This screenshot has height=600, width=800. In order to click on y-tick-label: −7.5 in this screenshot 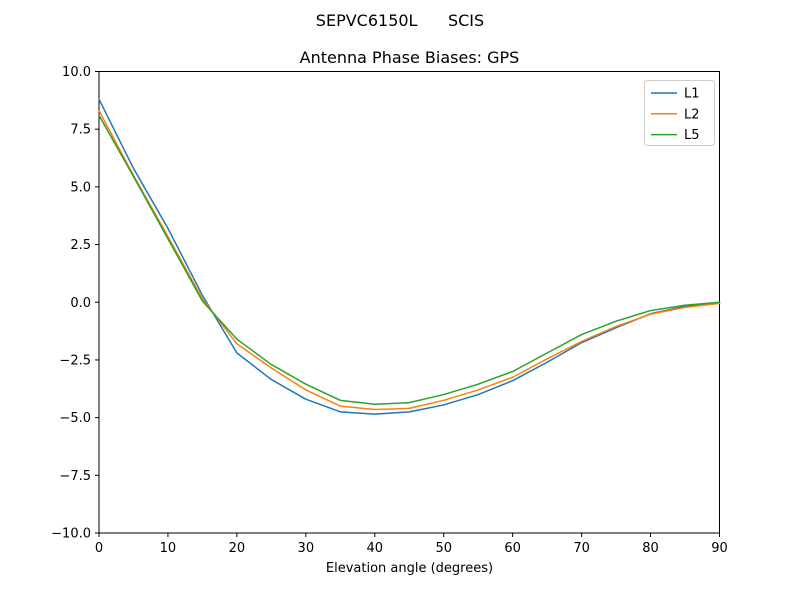, I will do `click(75, 476)`.